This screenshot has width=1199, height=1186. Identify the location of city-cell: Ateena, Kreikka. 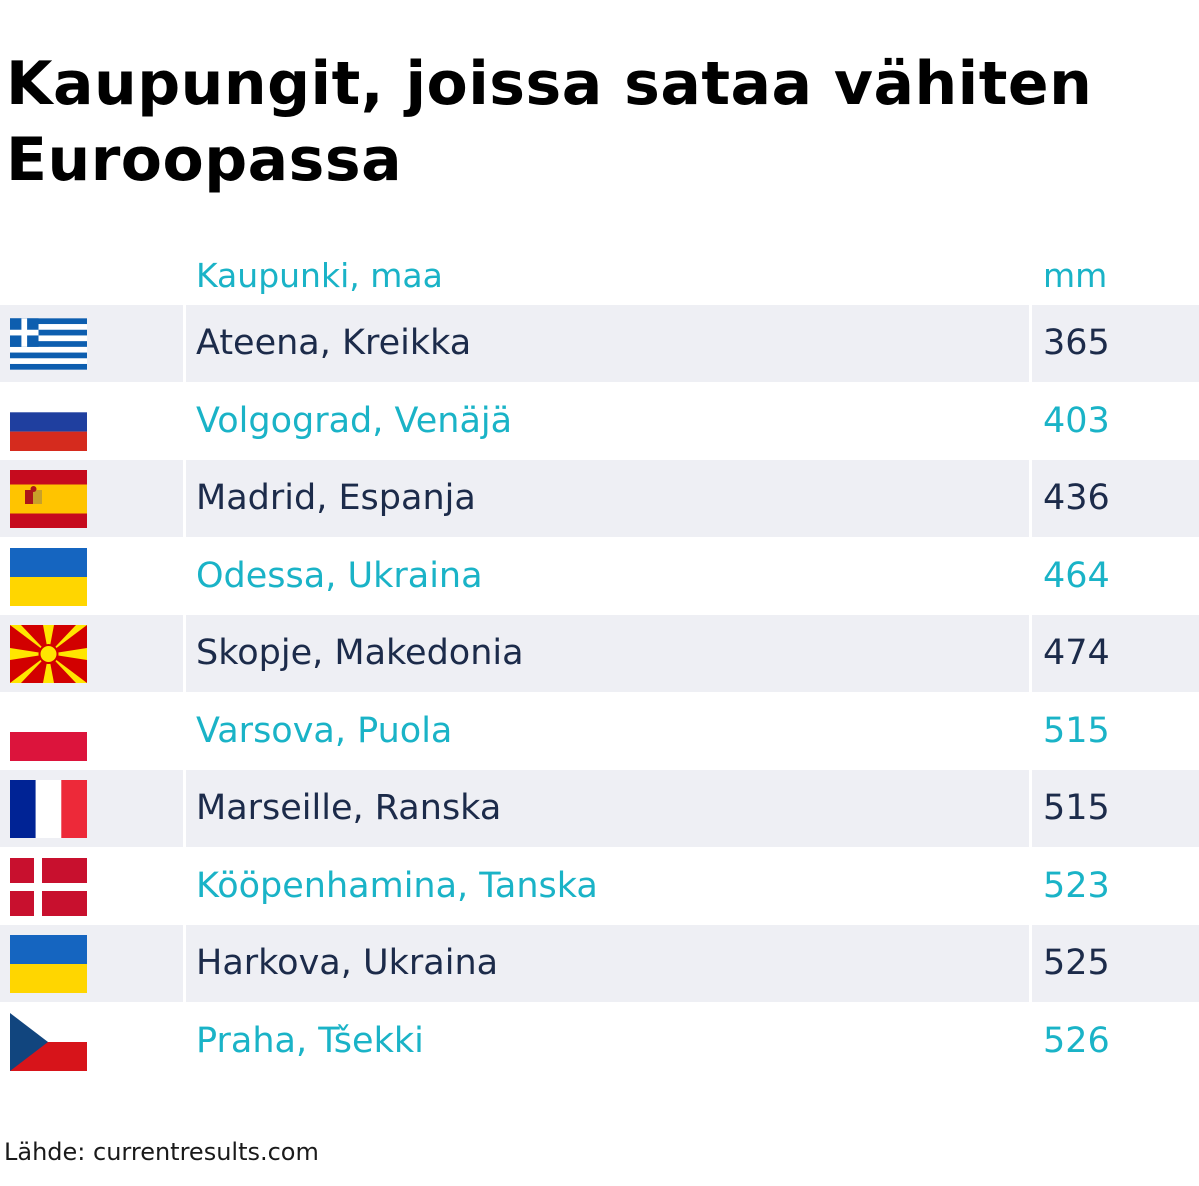
(607, 343).